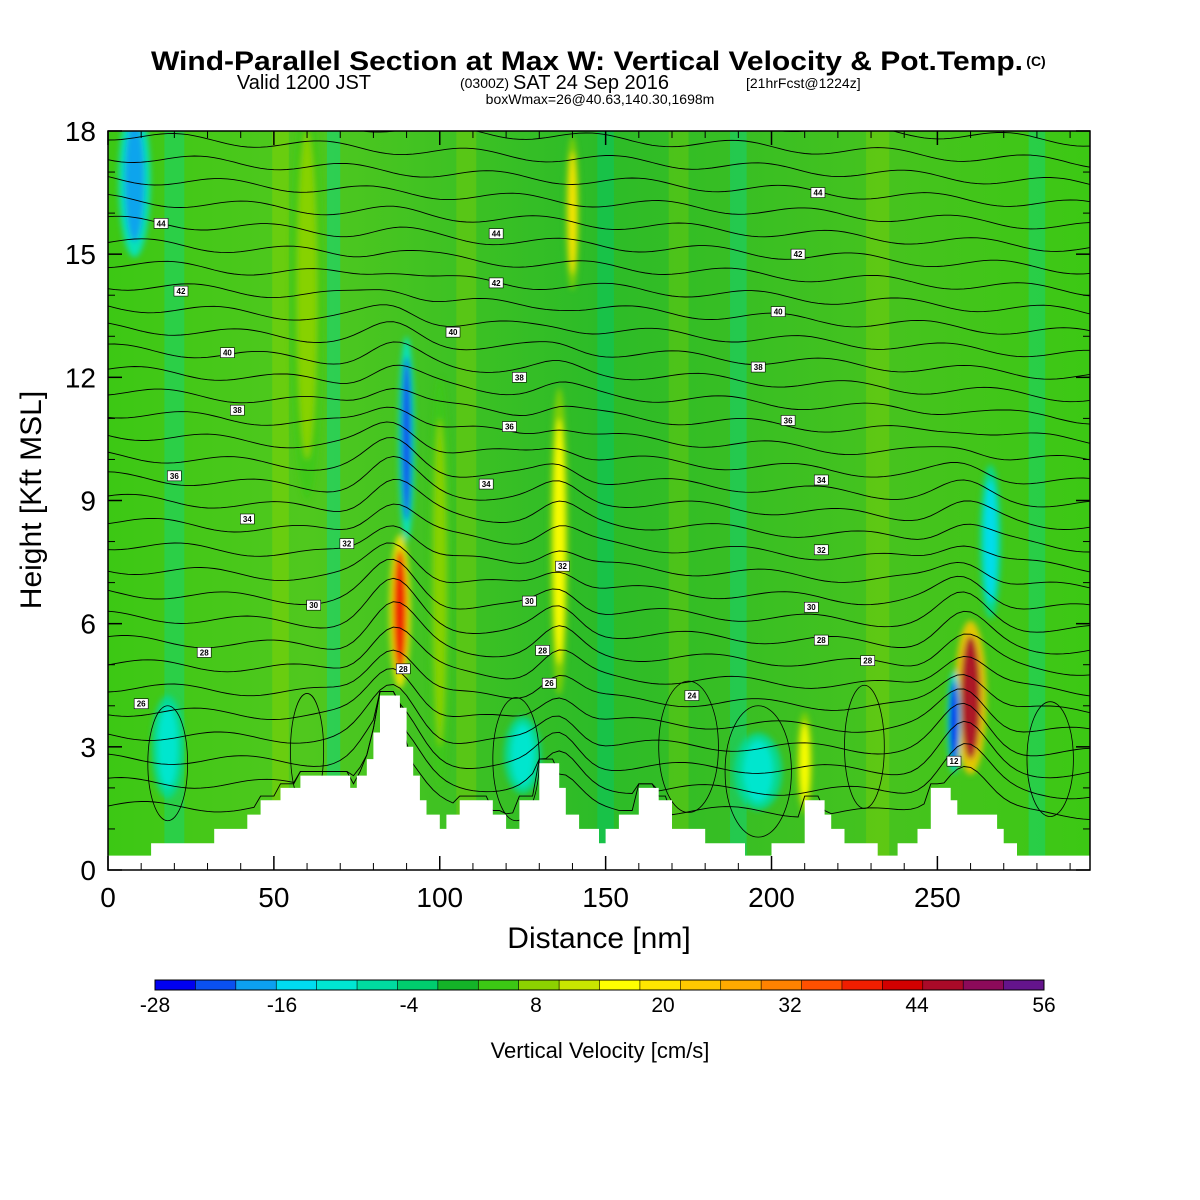  Describe the element at coordinates (917, 1005) in the screenshot. I see `colorbar-tick-label: 44` at that location.